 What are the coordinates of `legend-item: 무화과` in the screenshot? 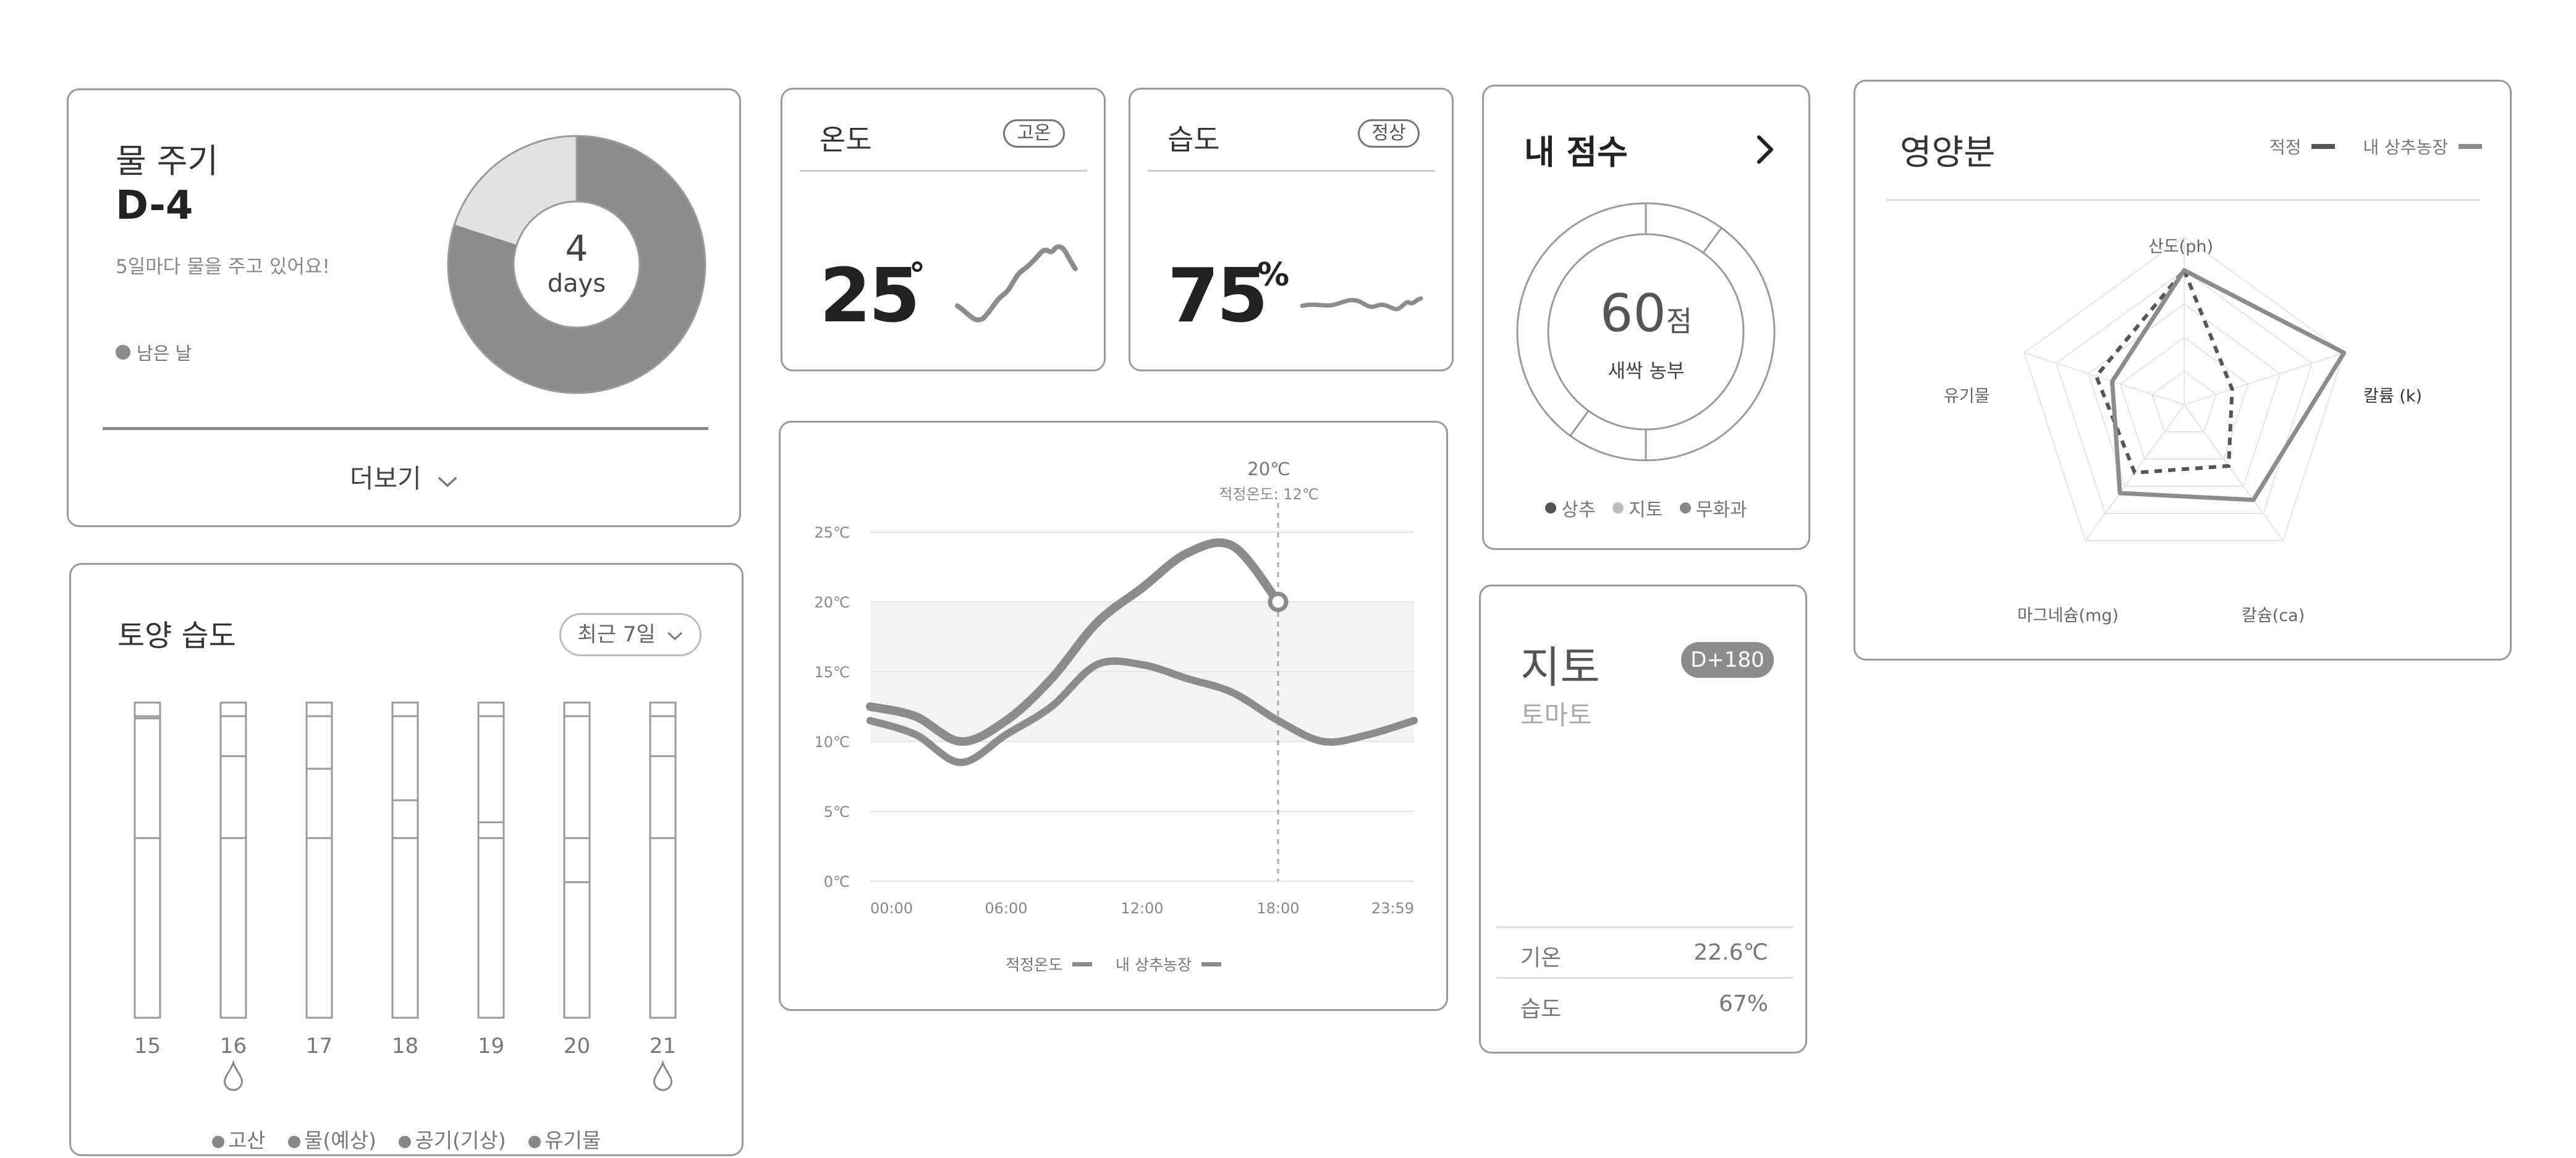 It's located at (1721, 510).